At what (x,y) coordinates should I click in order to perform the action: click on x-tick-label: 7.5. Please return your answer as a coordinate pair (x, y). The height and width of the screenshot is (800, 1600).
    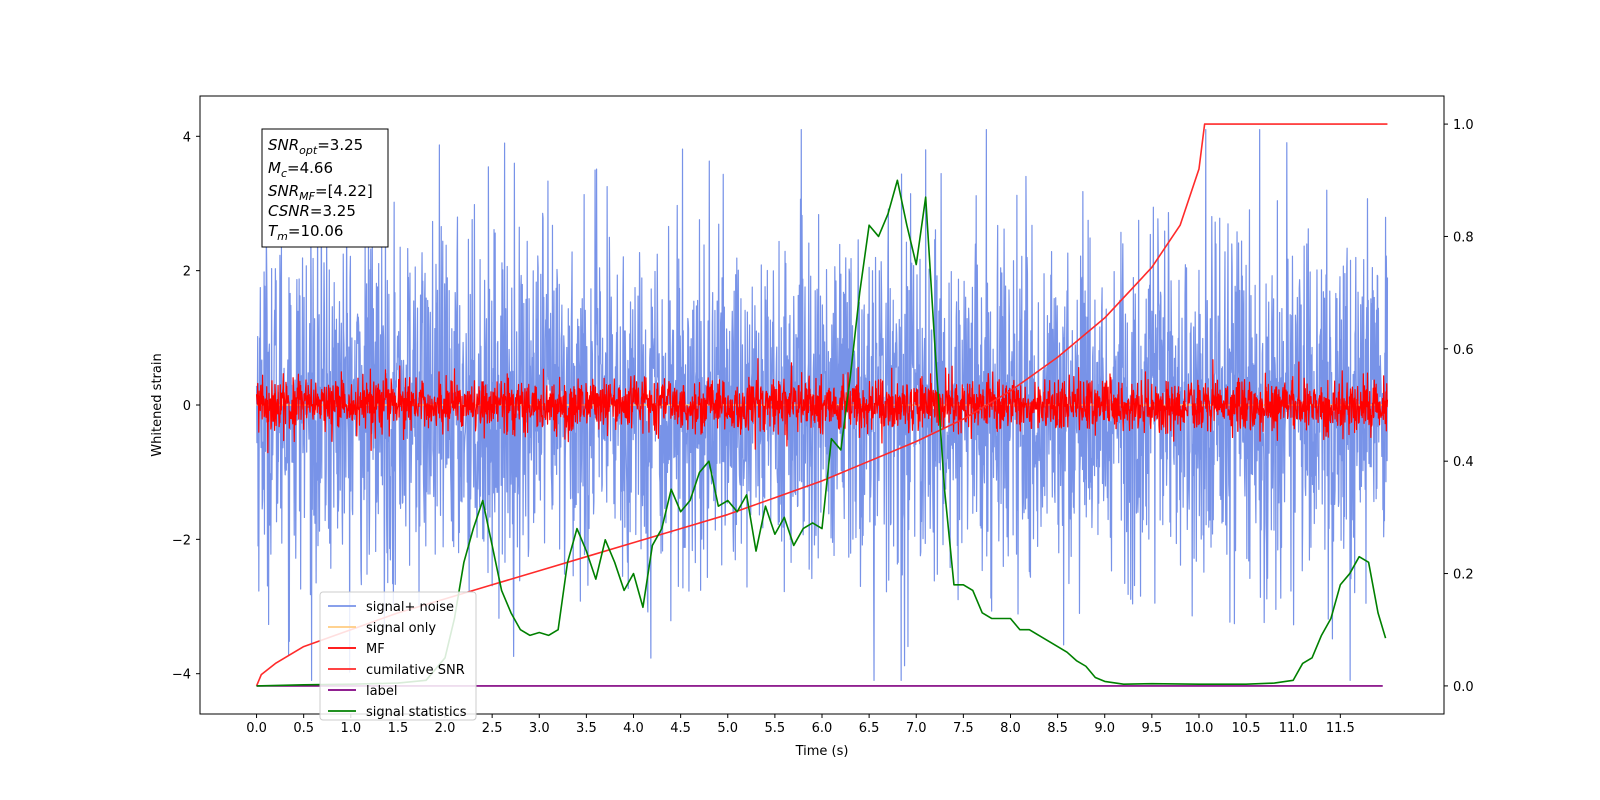
    Looking at the image, I should click on (963, 728).